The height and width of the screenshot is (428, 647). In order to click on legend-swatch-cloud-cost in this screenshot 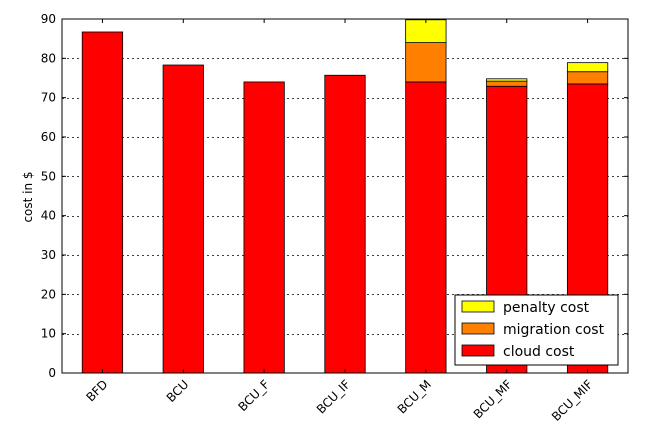, I will do `click(478, 350)`.